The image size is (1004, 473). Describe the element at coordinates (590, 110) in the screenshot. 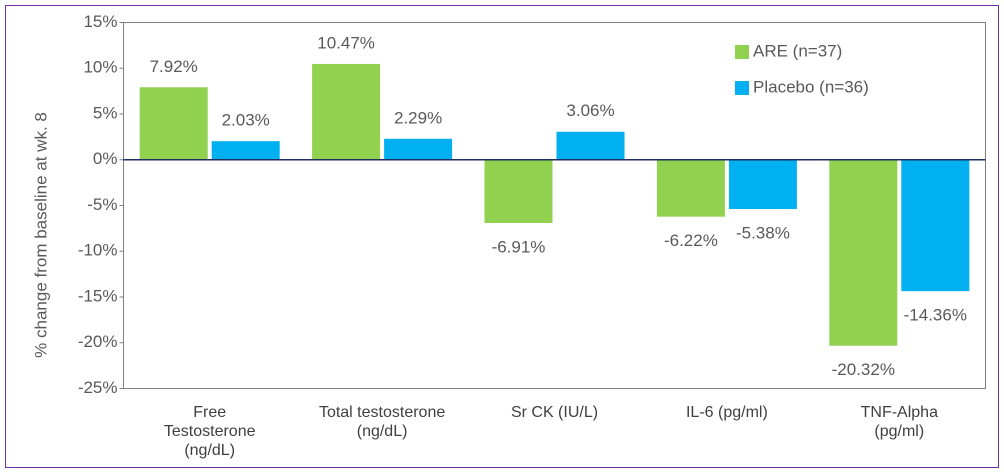

I see `data-label: 3.06%` at that location.